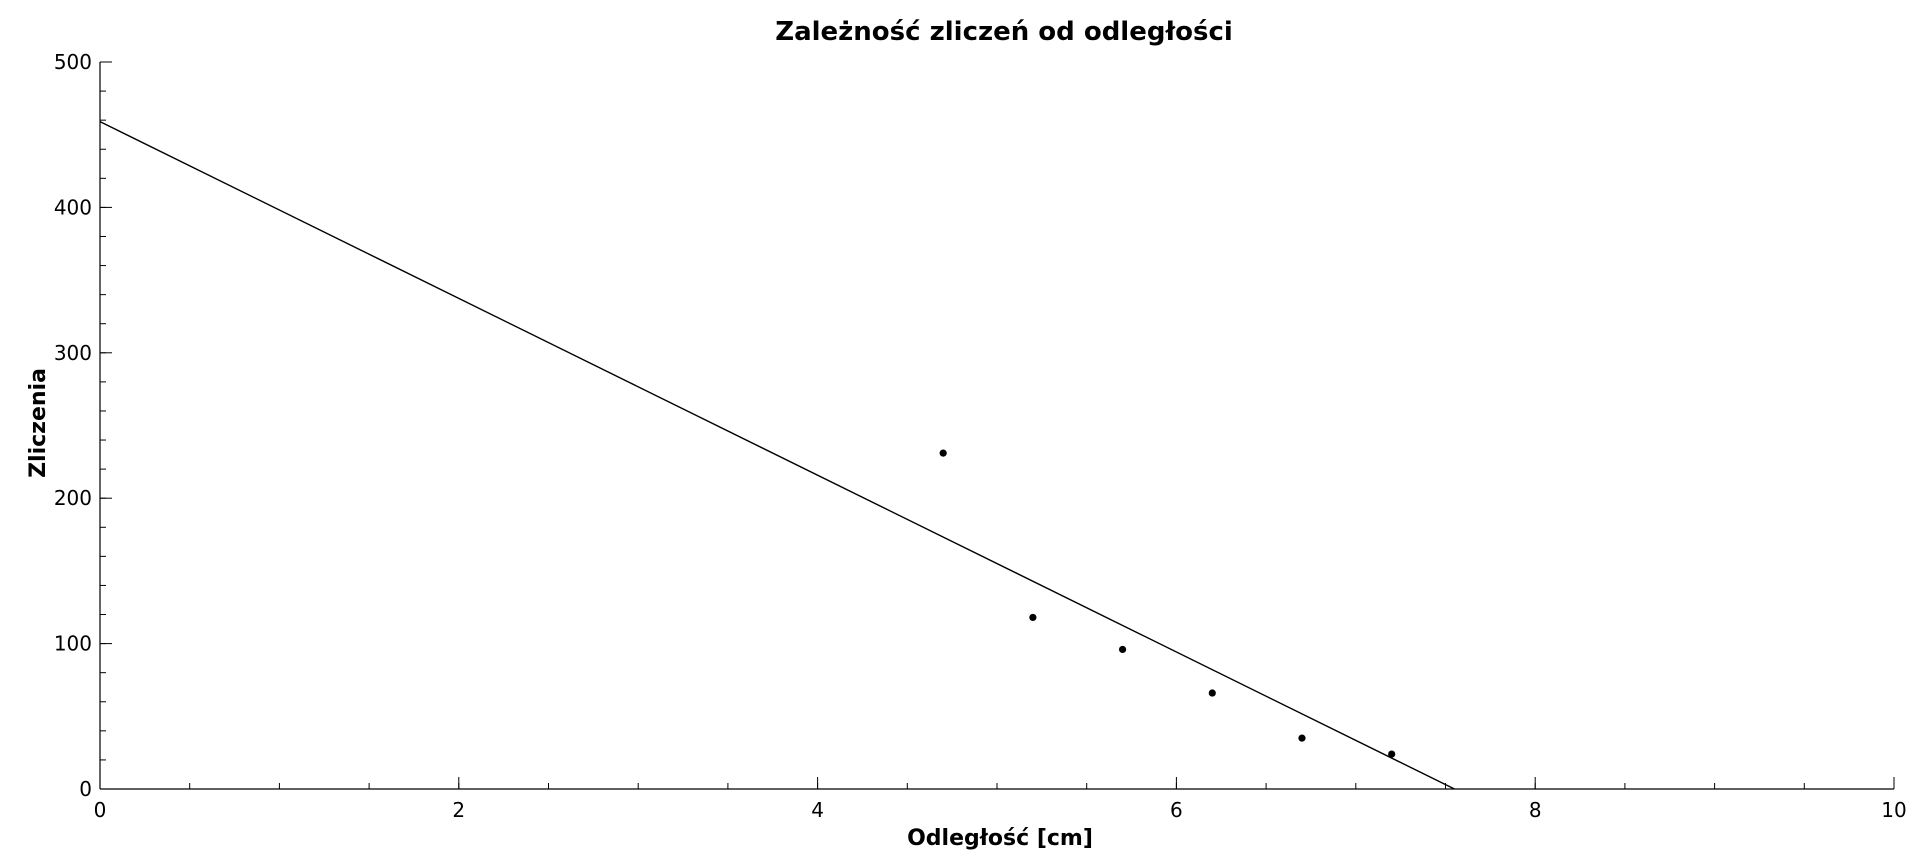 The height and width of the screenshot is (861, 1920). I want to click on x-tick-label: 6, so click(1176, 810).